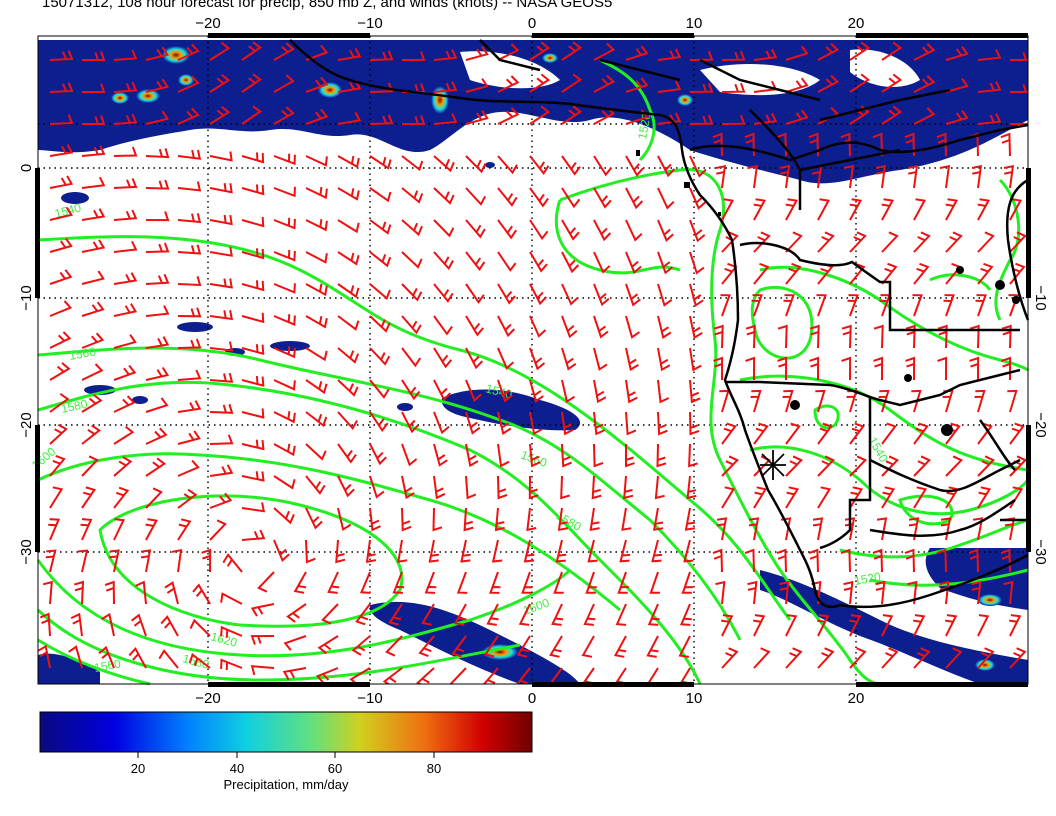 The image size is (1056, 816). Describe the element at coordinates (934, 581) in the screenshot. I see `africa-south-coast` at that location.